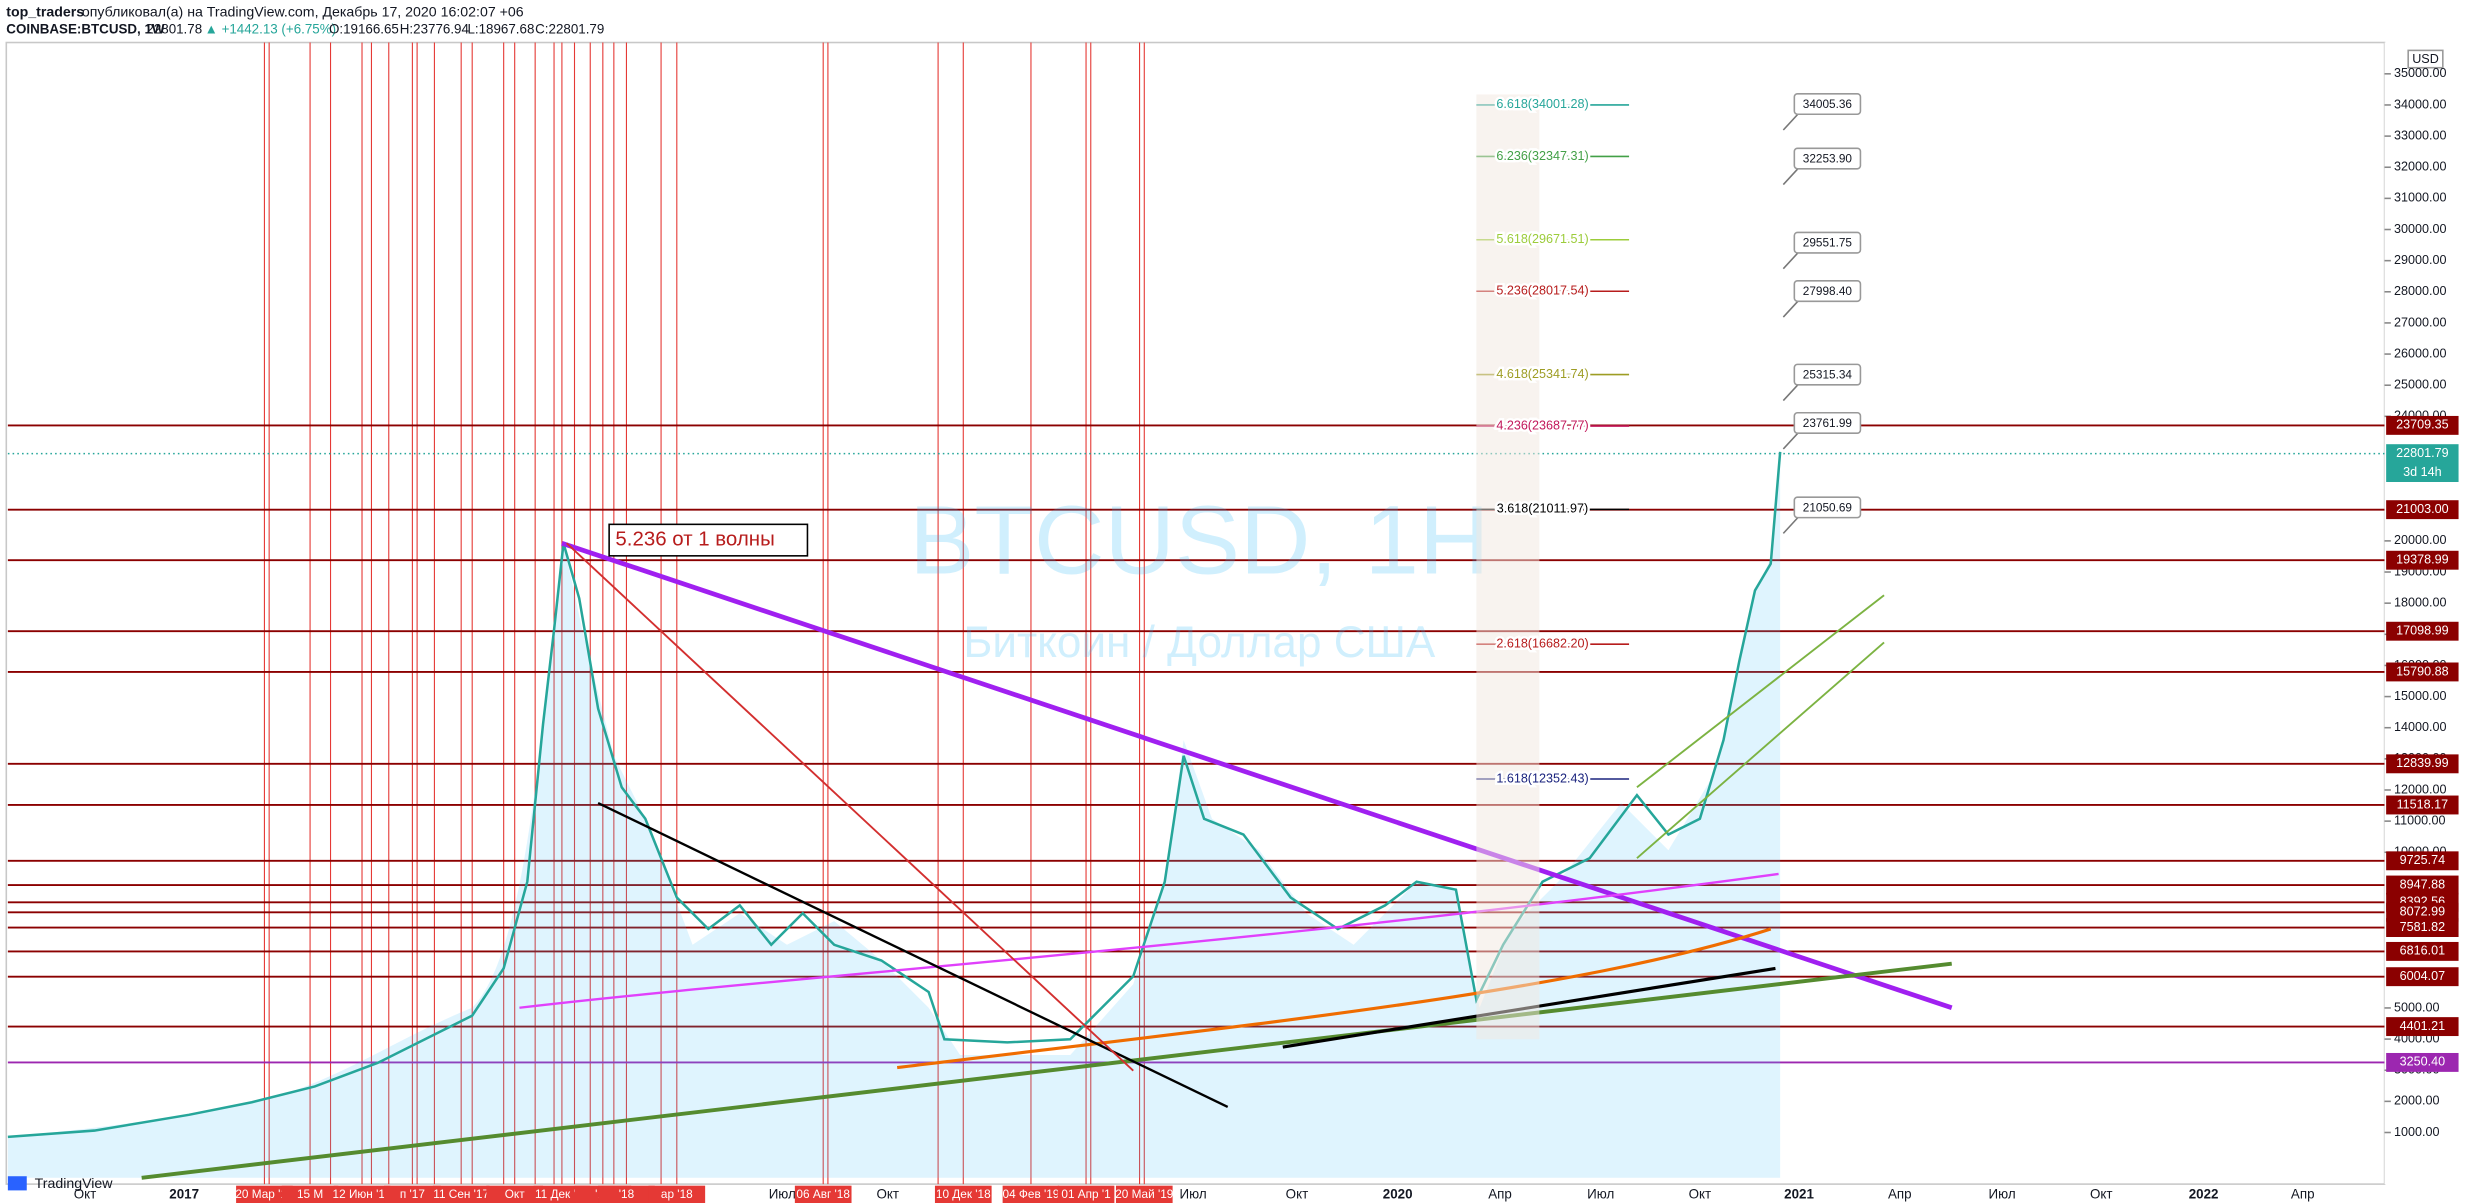 This screenshot has width=2468, height=1203. Describe the element at coordinates (461, 1194) in the screenshot. I see `date-mark: 11 Сен '17` at that location.